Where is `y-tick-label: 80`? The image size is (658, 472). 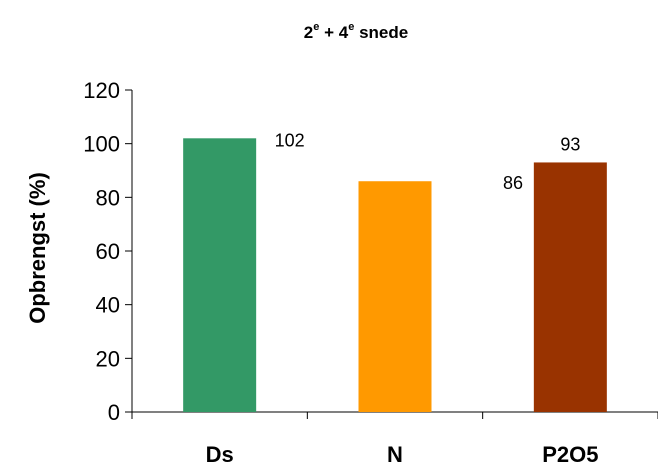 y-tick-label: 80 is located at coordinates (108, 197).